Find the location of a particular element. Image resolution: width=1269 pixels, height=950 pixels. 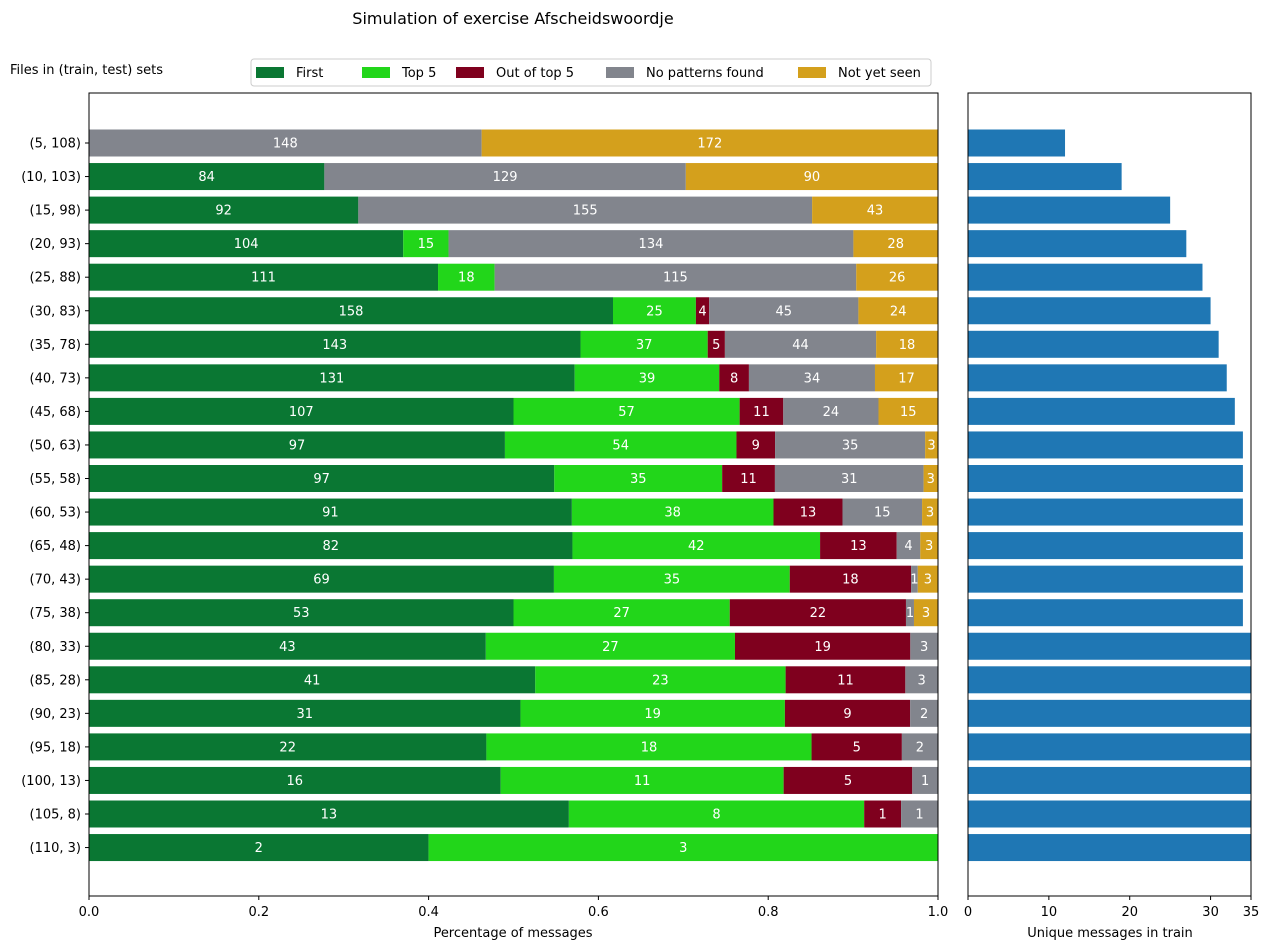

bar-value-label: 143 is located at coordinates (334, 345).